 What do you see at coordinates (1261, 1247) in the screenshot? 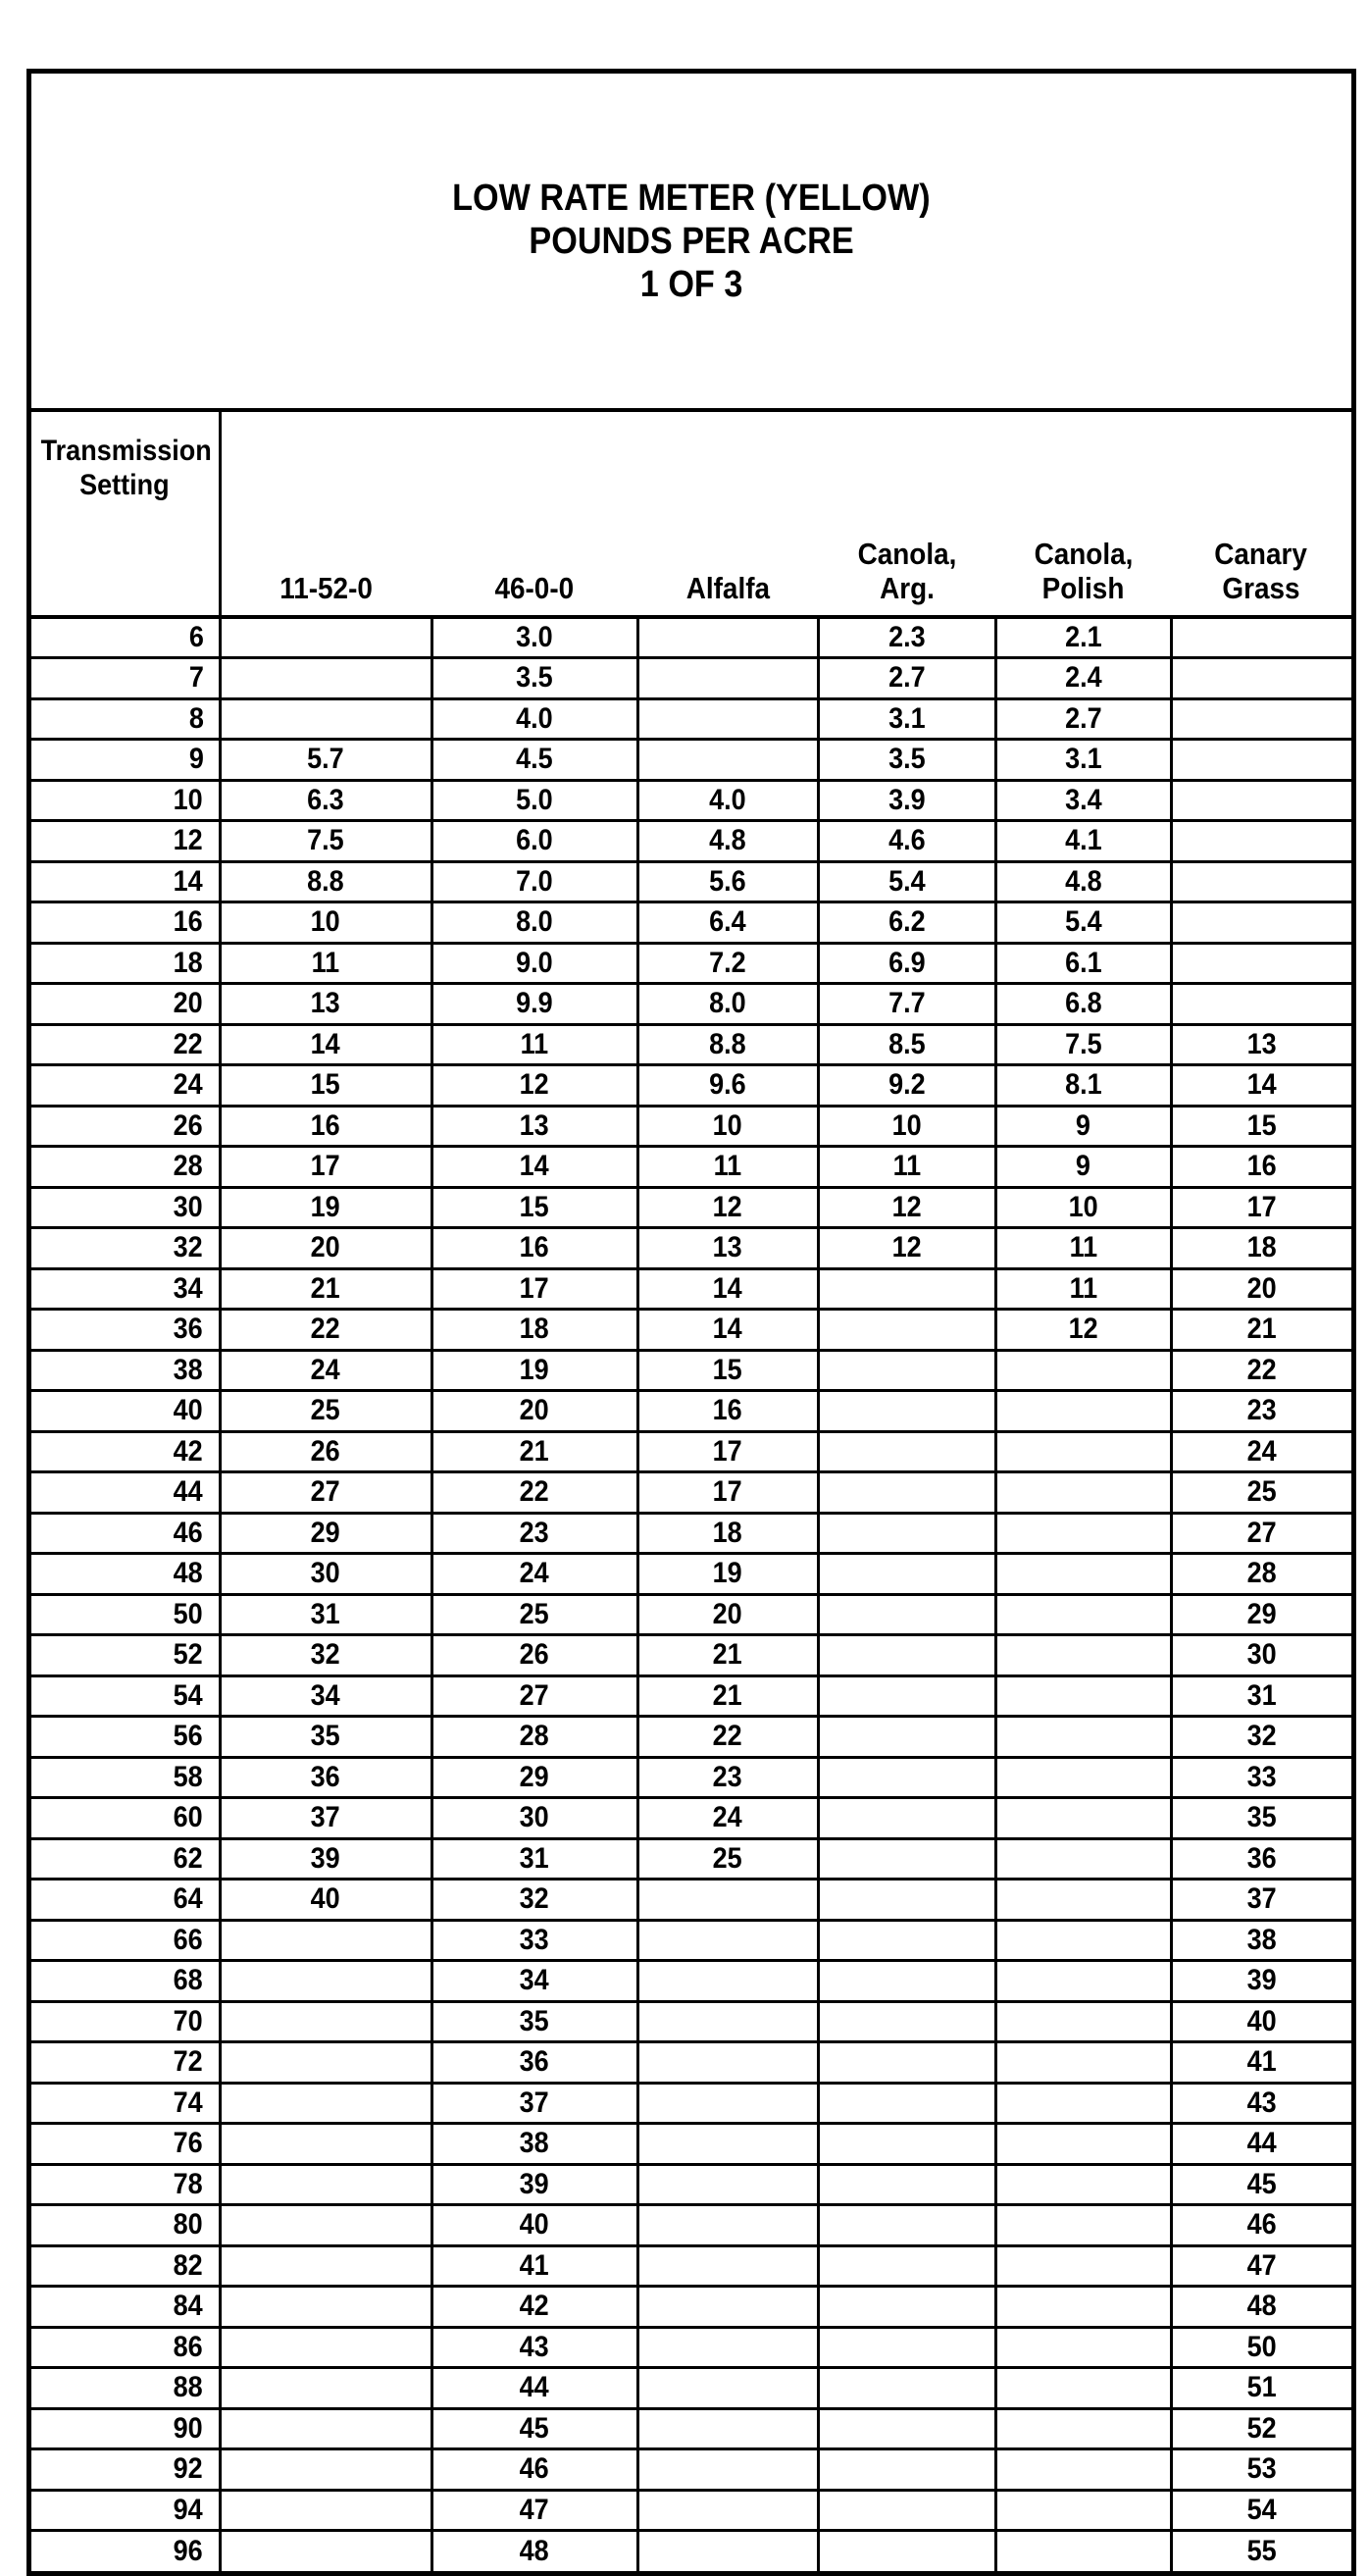
I see `cell-value: 18` at bounding box center [1261, 1247].